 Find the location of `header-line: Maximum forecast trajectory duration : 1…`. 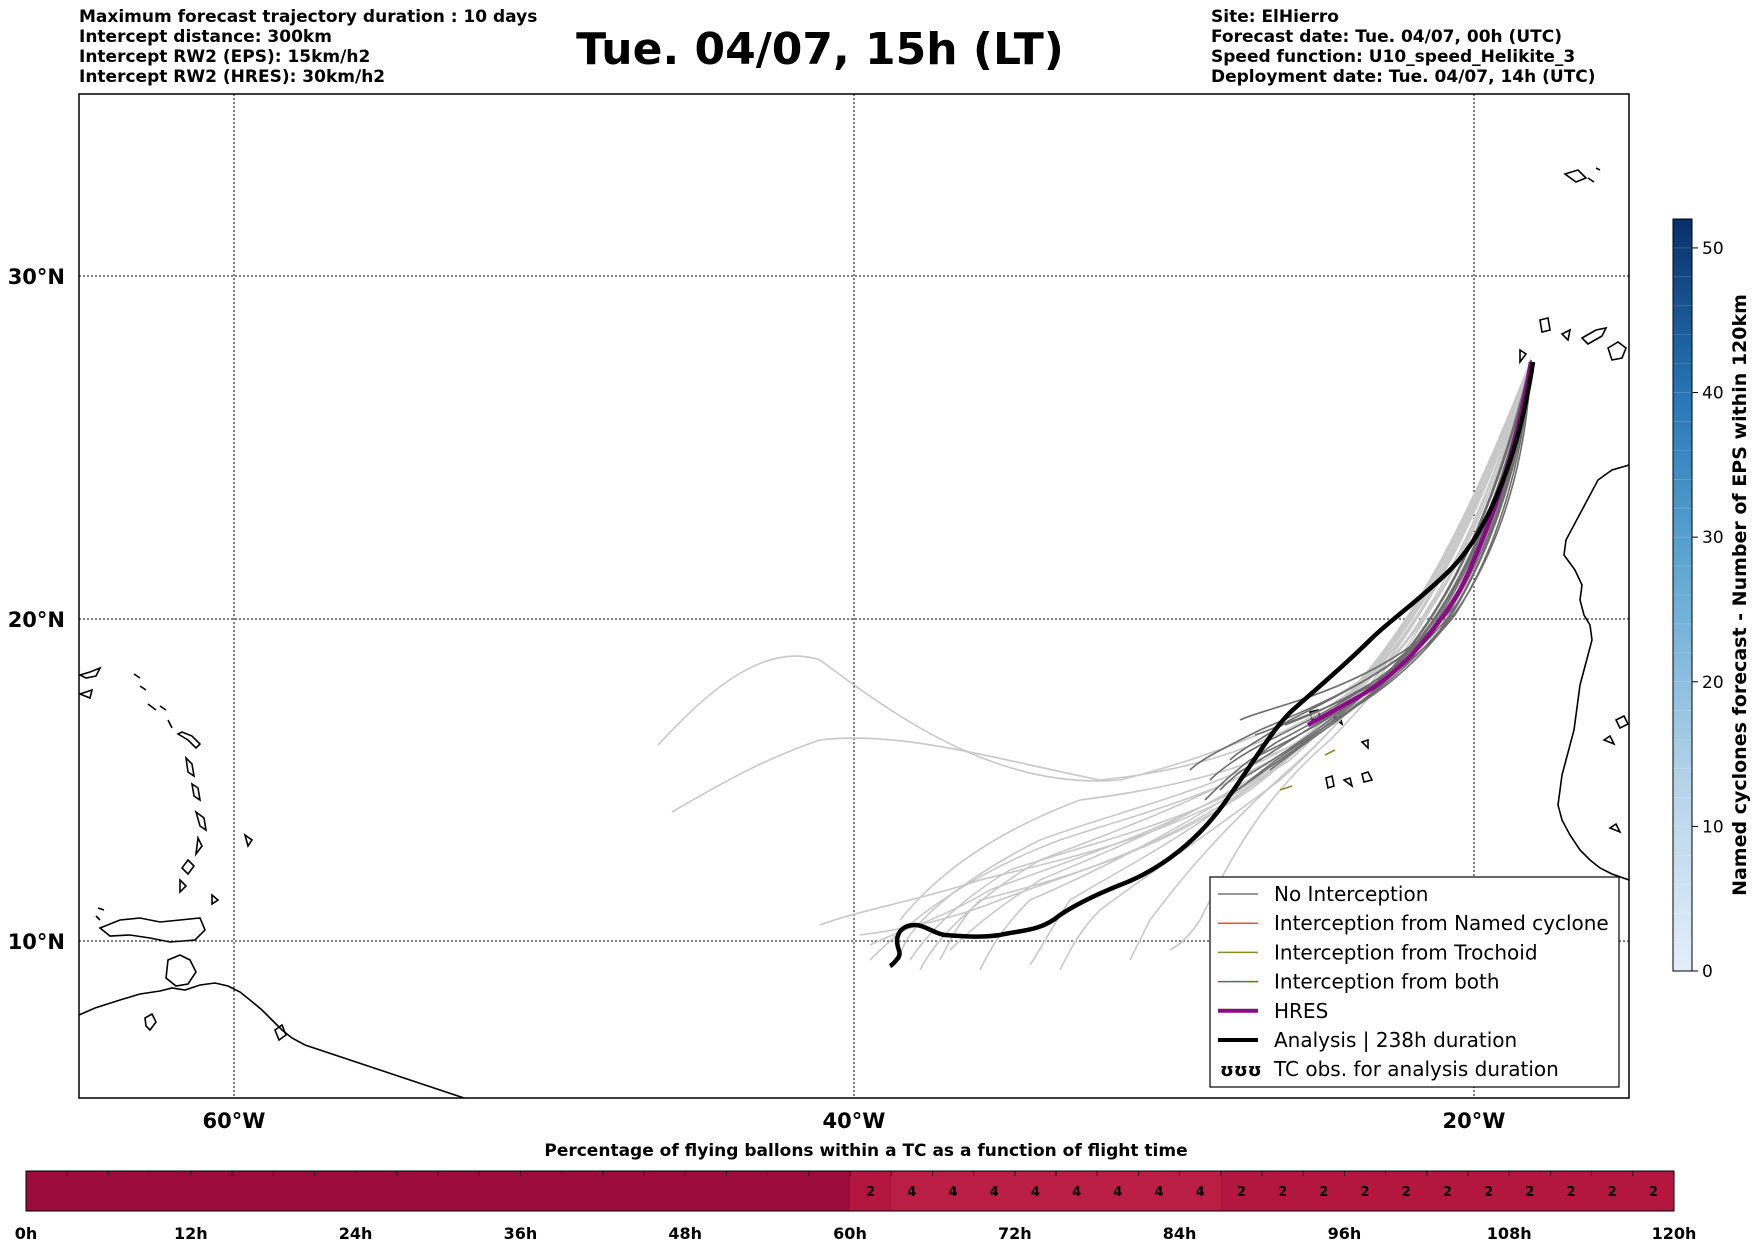

header-line: Maximum forecast trajectory duration : 1… is located at coordinates (308, 17).